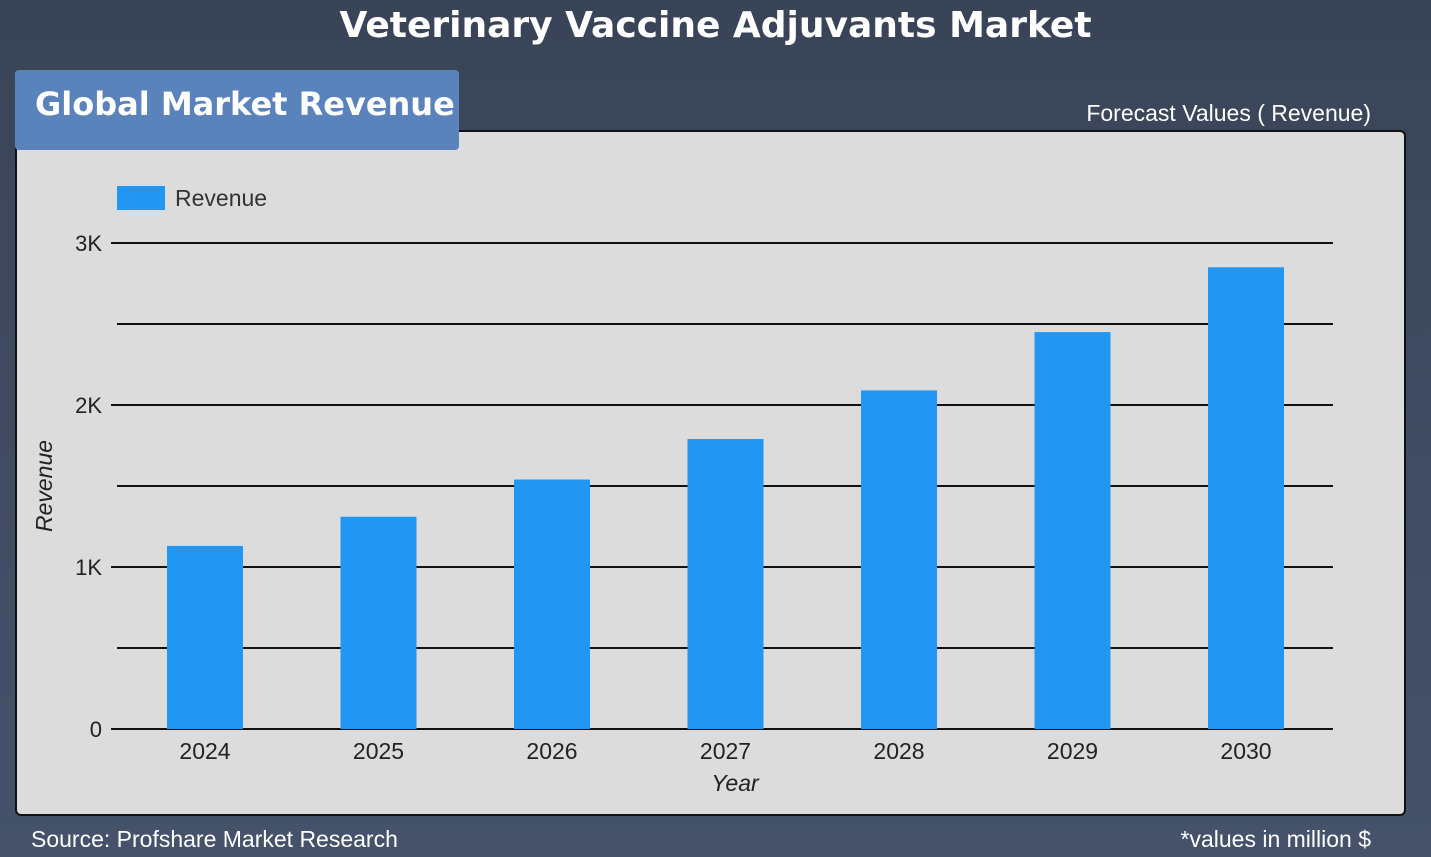 Image resolution: width=1431 pixels, height=857 pixels. I want to click on x-tick-label: 2028, so click(898, 751).